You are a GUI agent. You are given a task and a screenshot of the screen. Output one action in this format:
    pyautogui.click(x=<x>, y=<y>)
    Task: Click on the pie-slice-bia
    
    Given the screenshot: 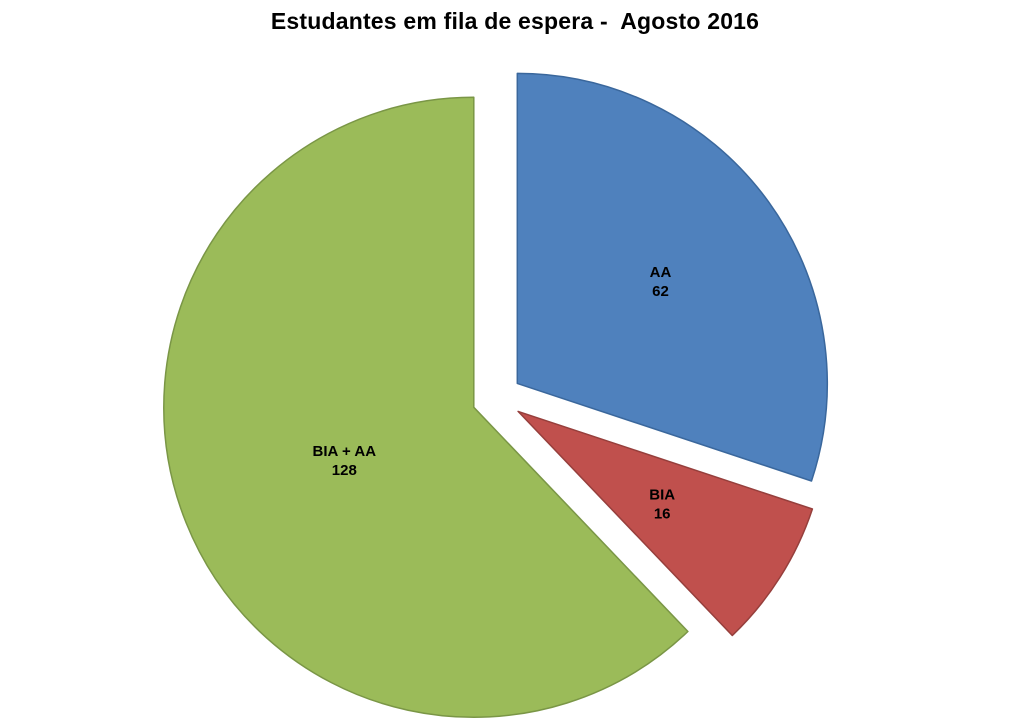 What is the action you would take?
    pyautogui.click(x=665, y=523)
    